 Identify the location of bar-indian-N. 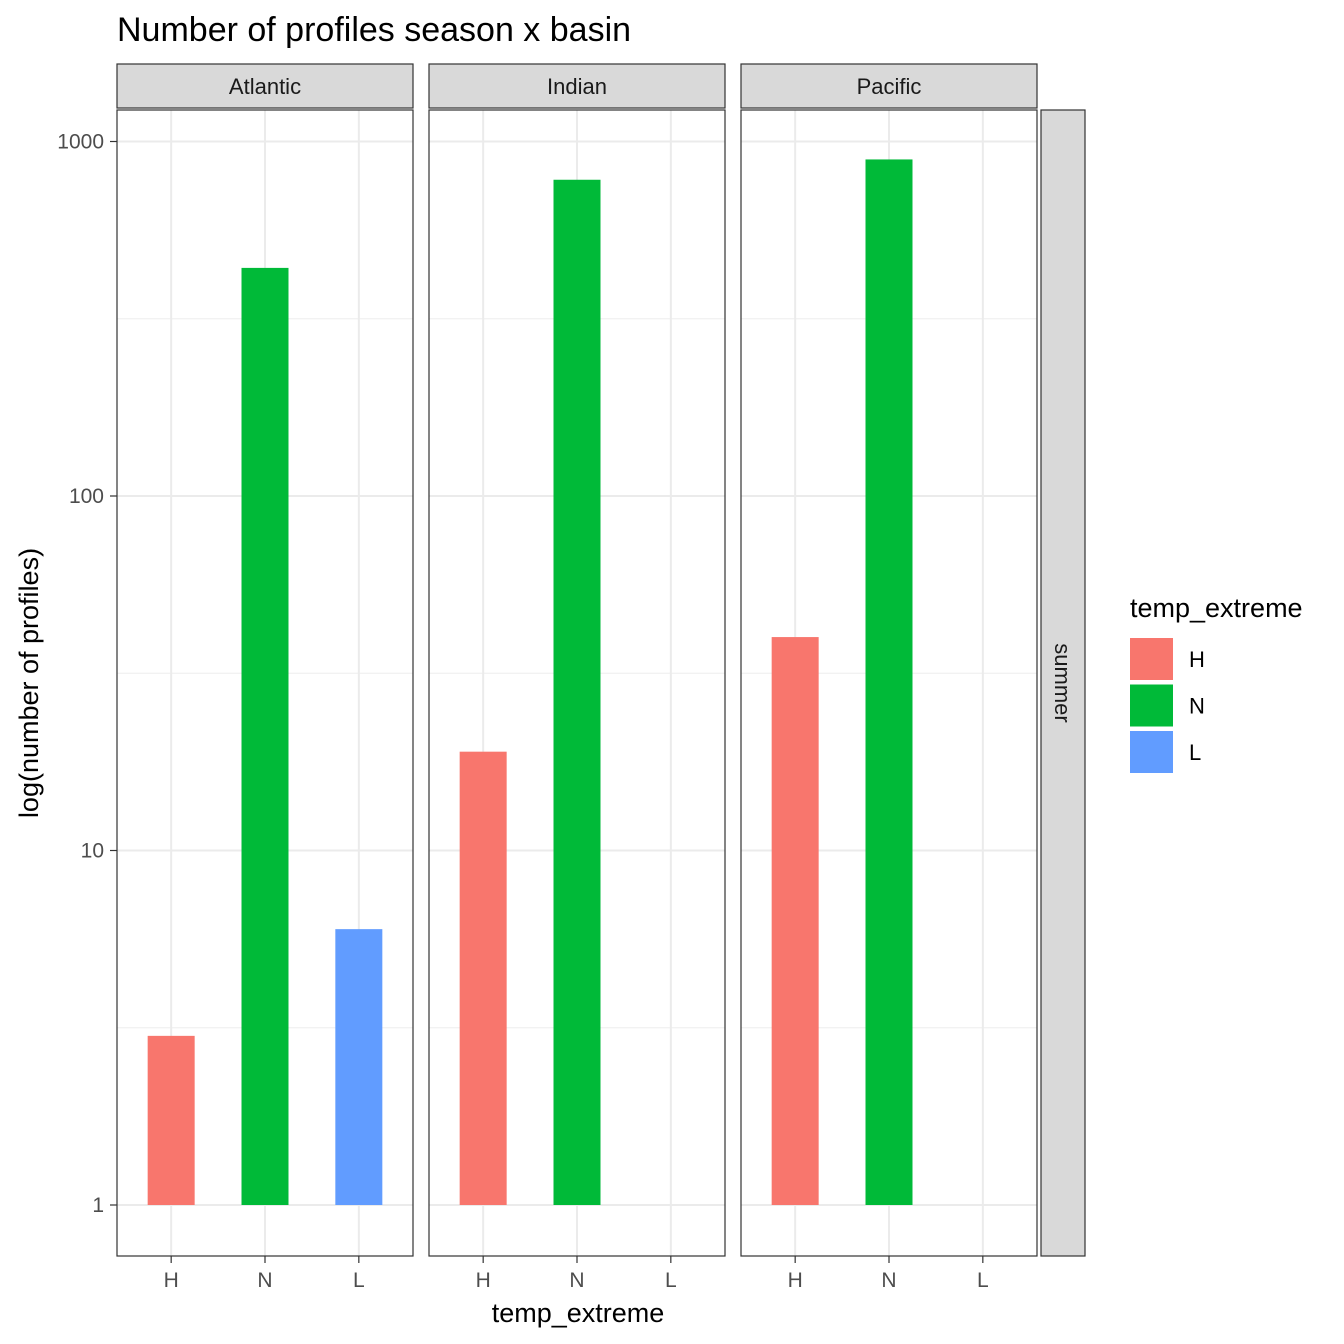
(577, 692).